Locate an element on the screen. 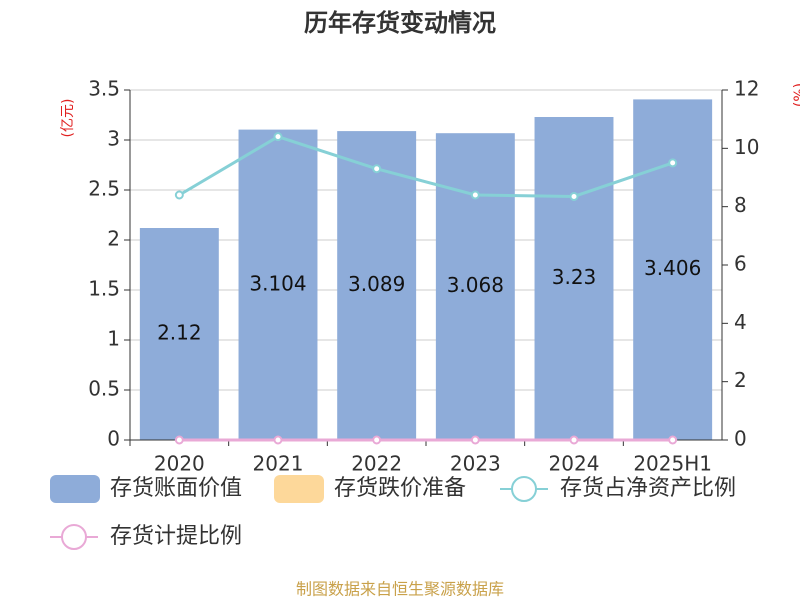 The width and height of the screenshot is (800, 600). y-tick-label: 3.5 is located at coordinates (104, 89).